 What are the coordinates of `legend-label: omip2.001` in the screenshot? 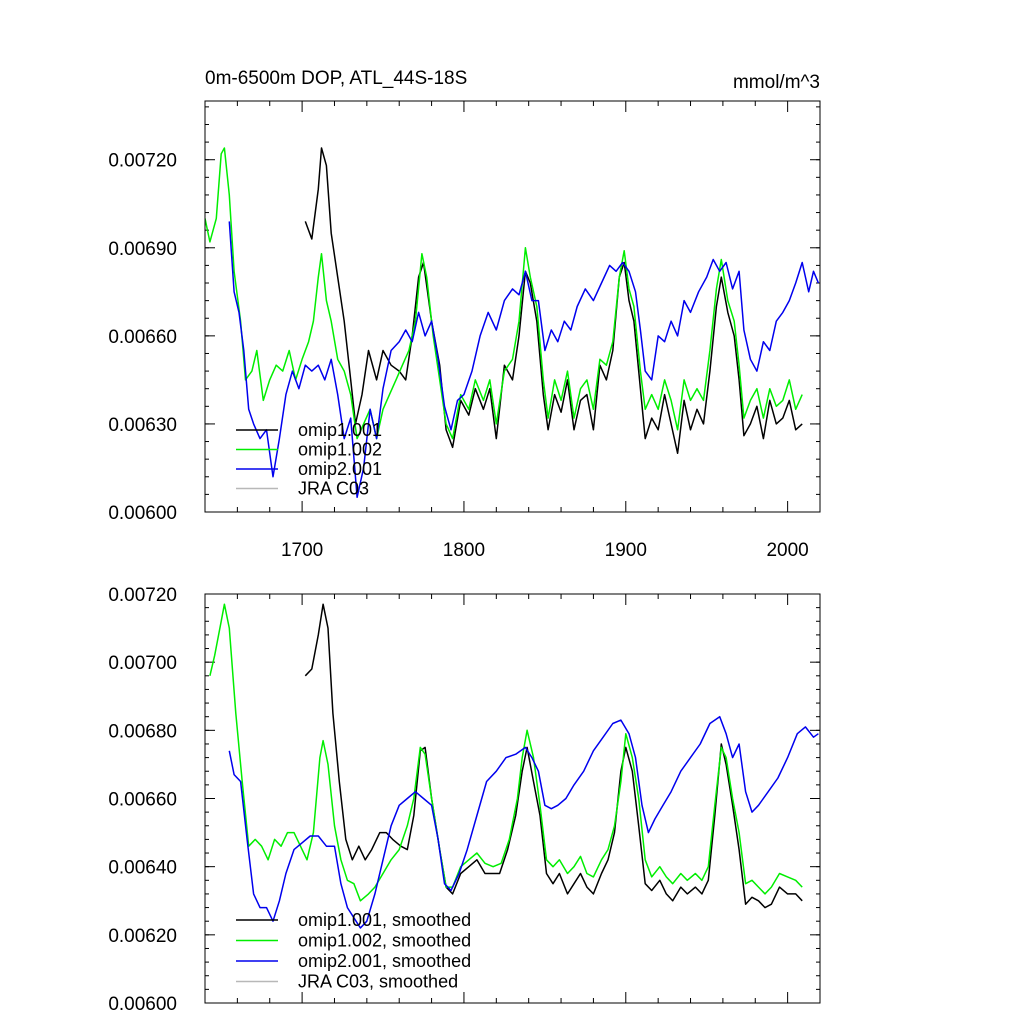 It's located at (340, 469).